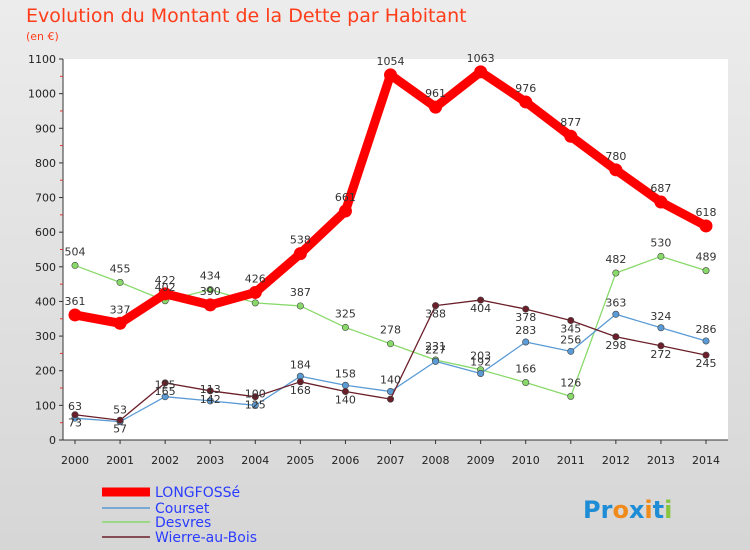 The image size is (750, 550). What do you see at coordinates (52, 440) in the screenshot?
I see `y-tick-label: 0` at bounding box center [52, 440].